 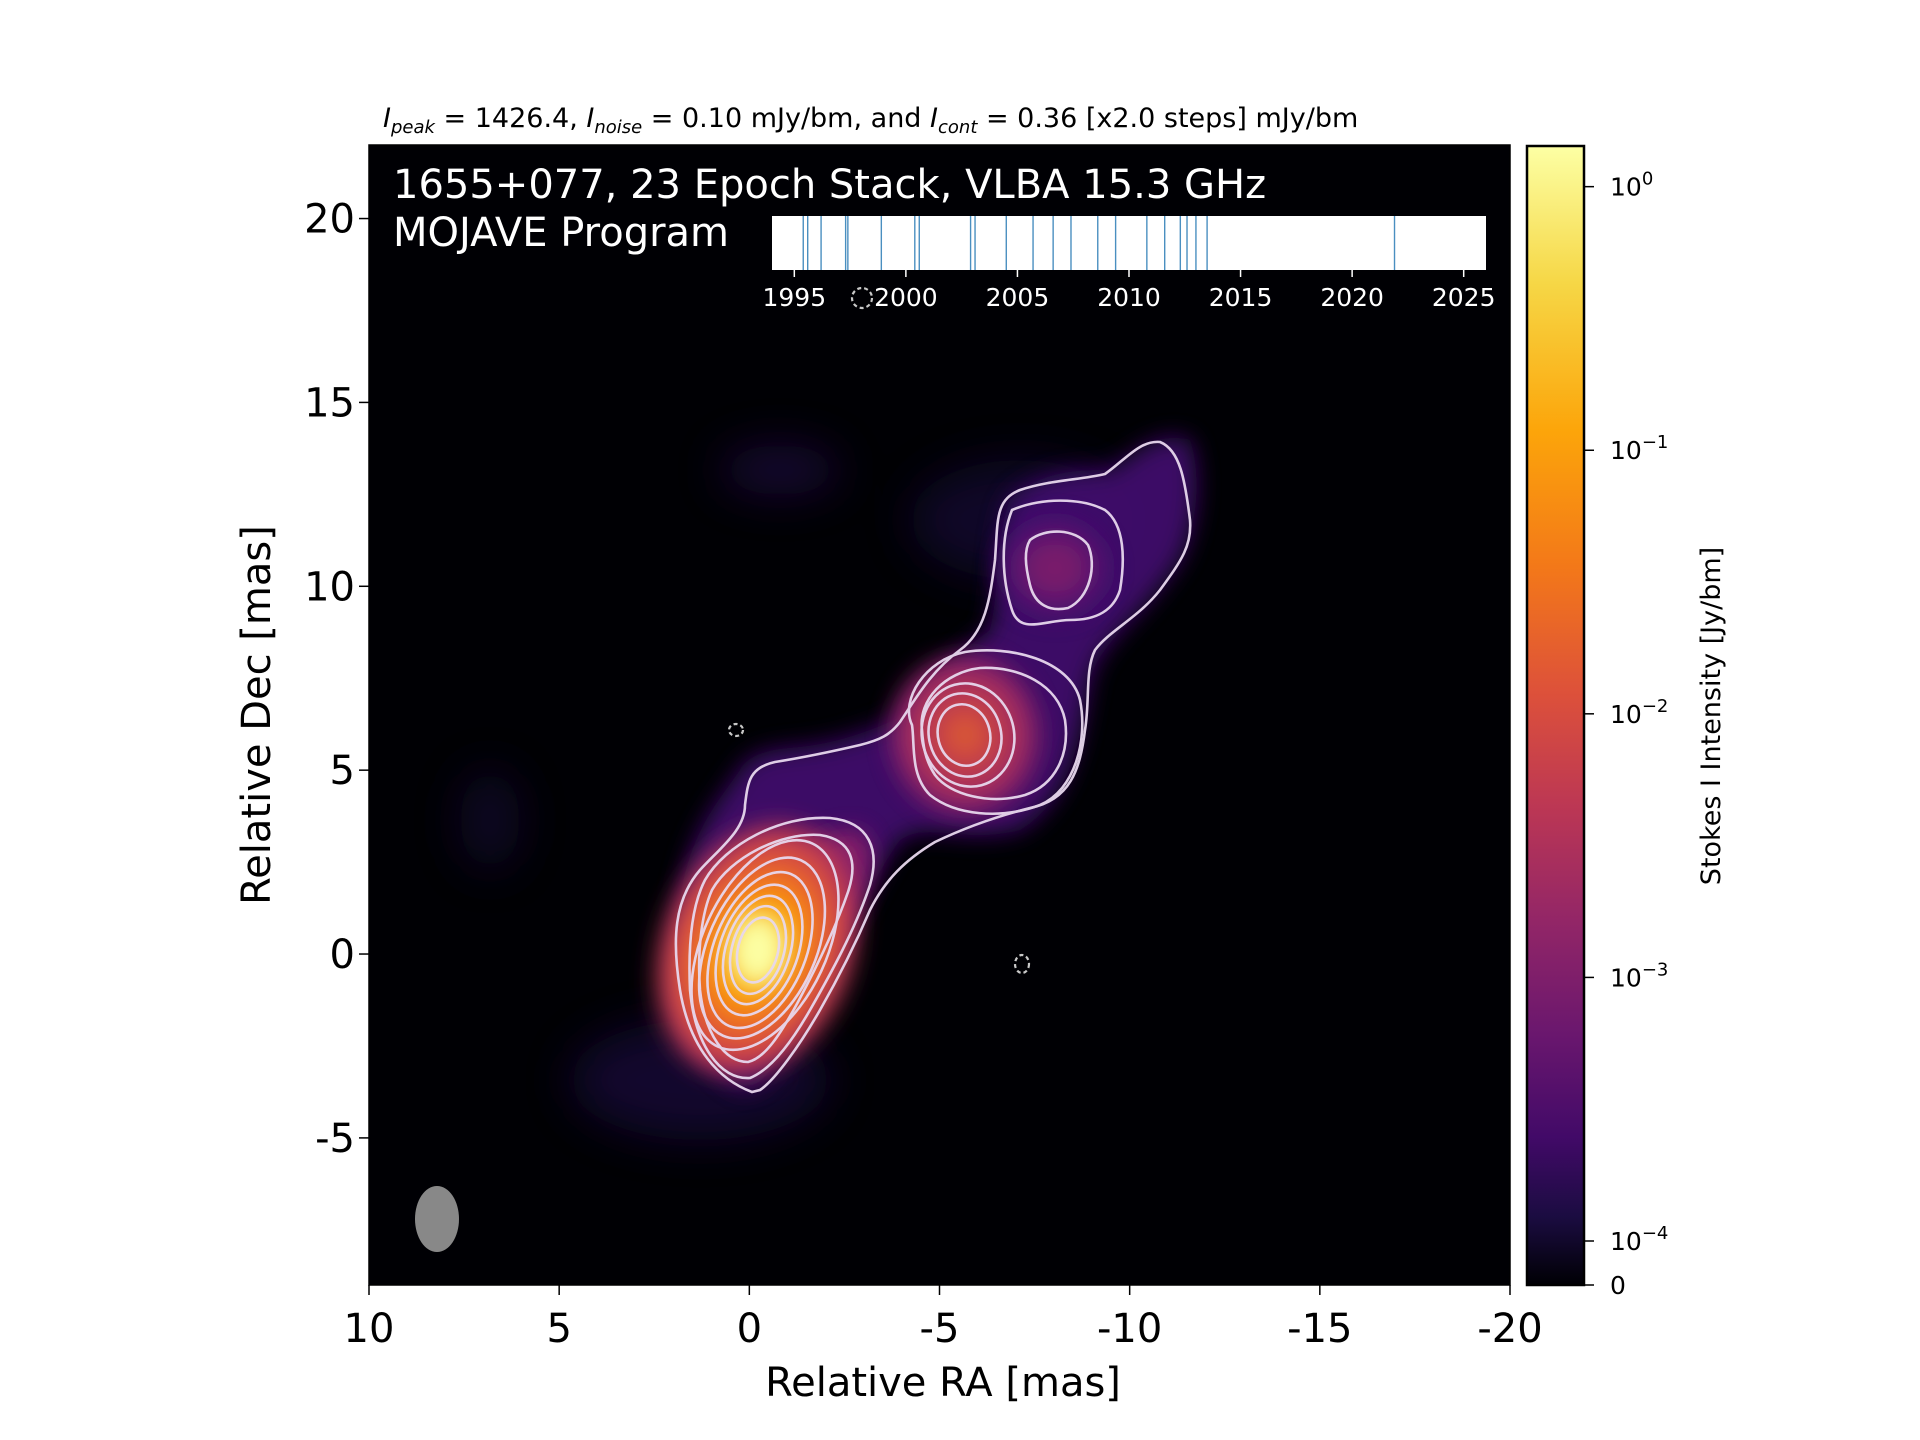 I want to click on inset-tick-label: 2025, so click(x=1464, y=297).